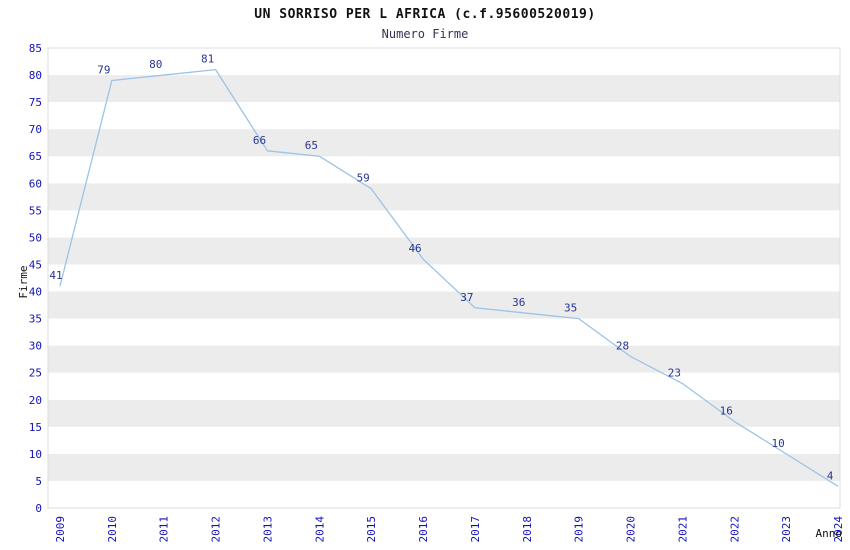 The image size is (850, 550). I want to click on y-tick-label: 0, so click(38, 508).